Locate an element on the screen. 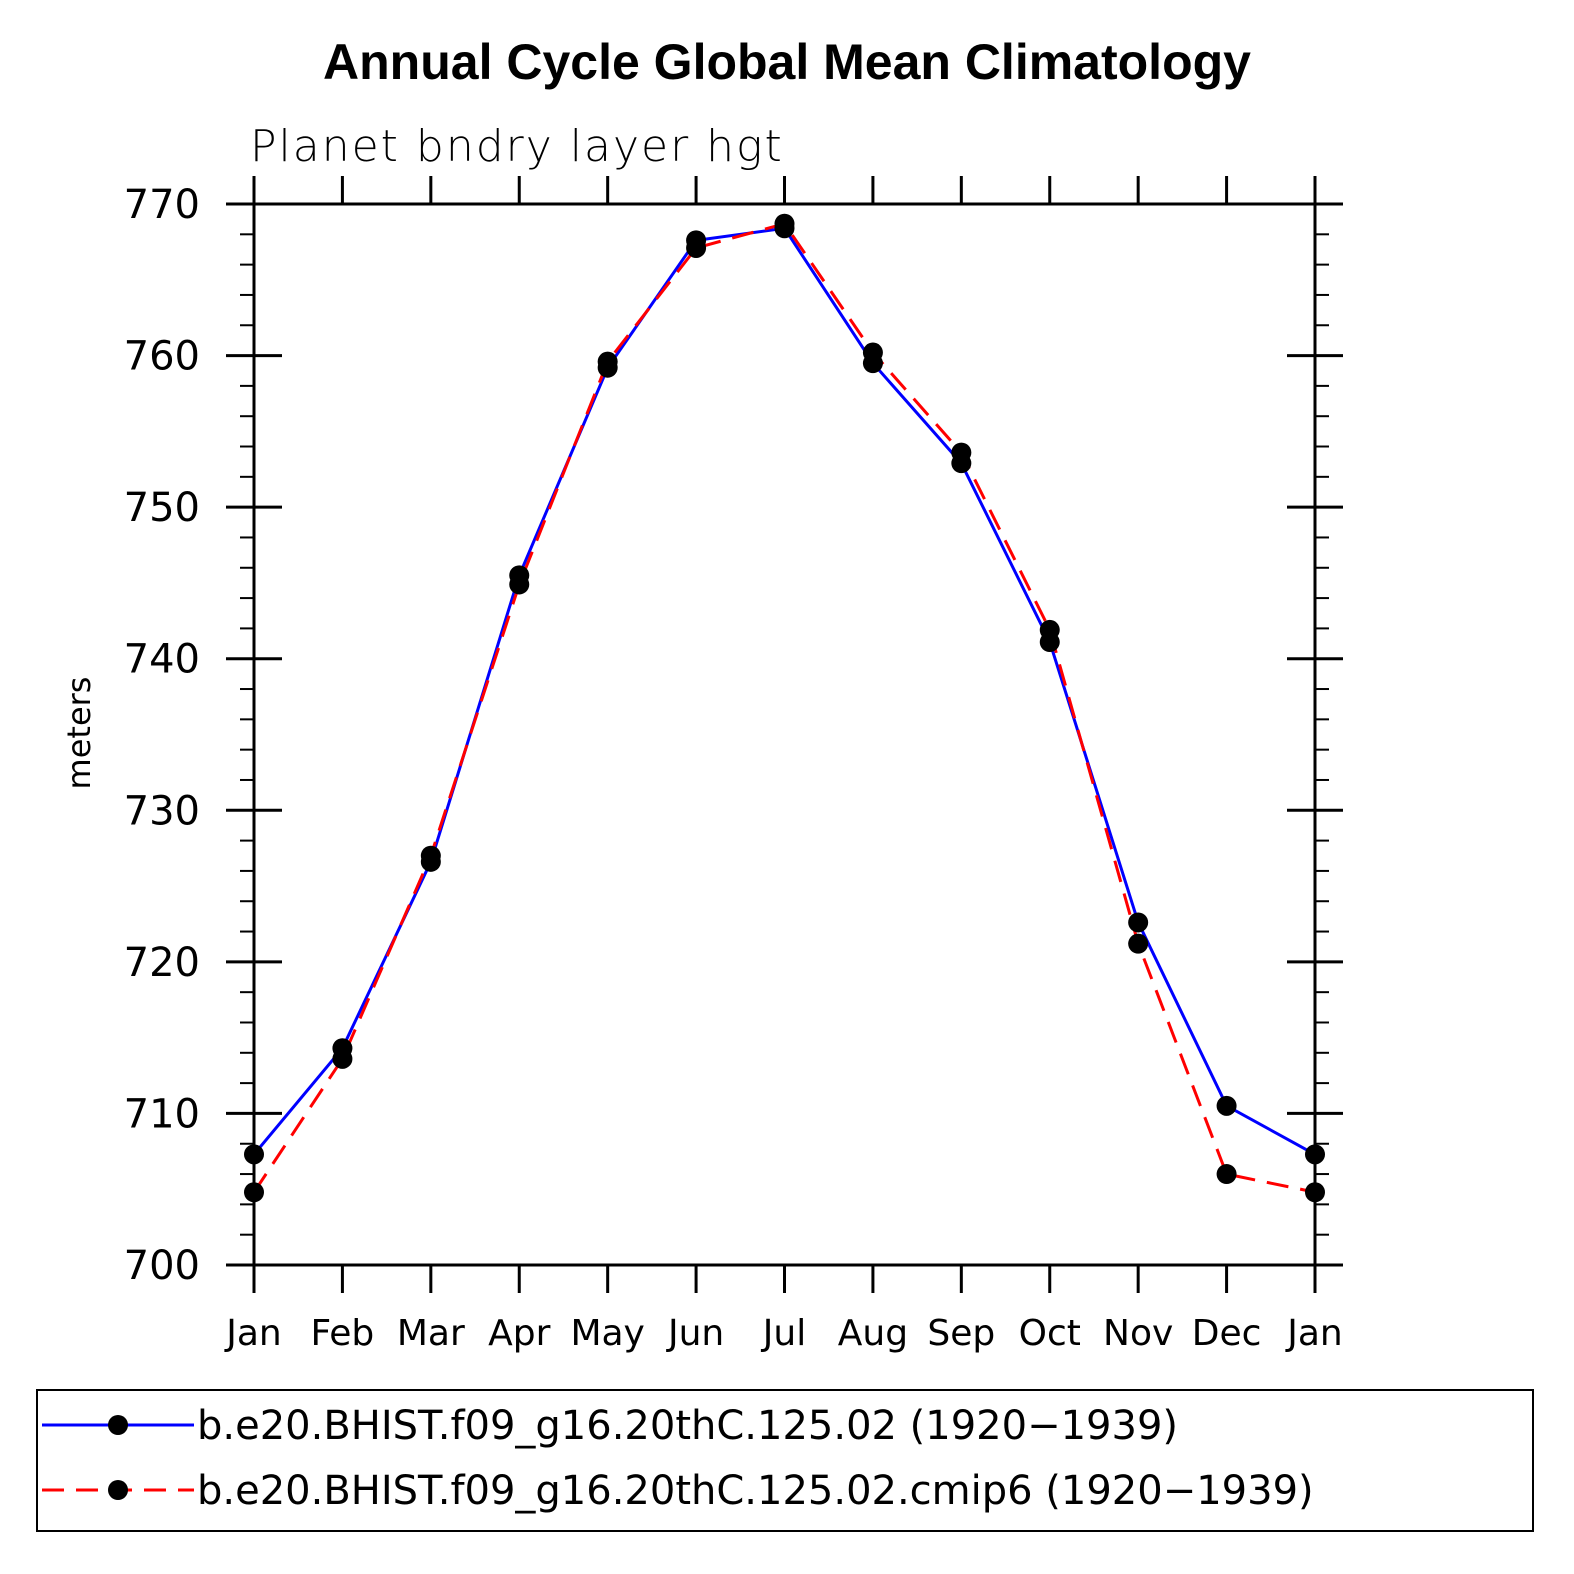 Image resolution: width=1574 pixels, height=1574 pixels. chart-subtitle: Planet bndry layer hgt is located at coordinates (517, 146).